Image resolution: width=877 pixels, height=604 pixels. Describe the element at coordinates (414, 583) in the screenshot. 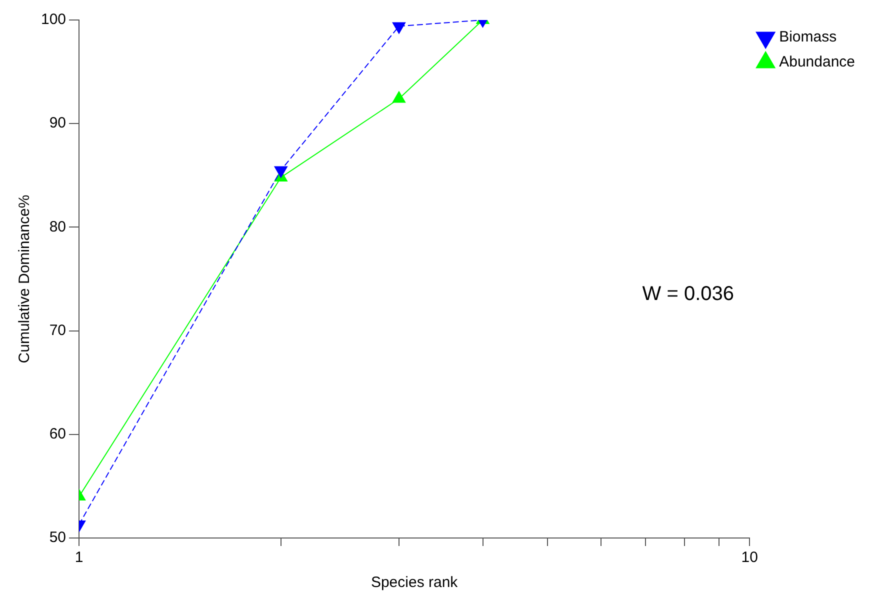

I see `x-axis-title: Species rank` at that location.